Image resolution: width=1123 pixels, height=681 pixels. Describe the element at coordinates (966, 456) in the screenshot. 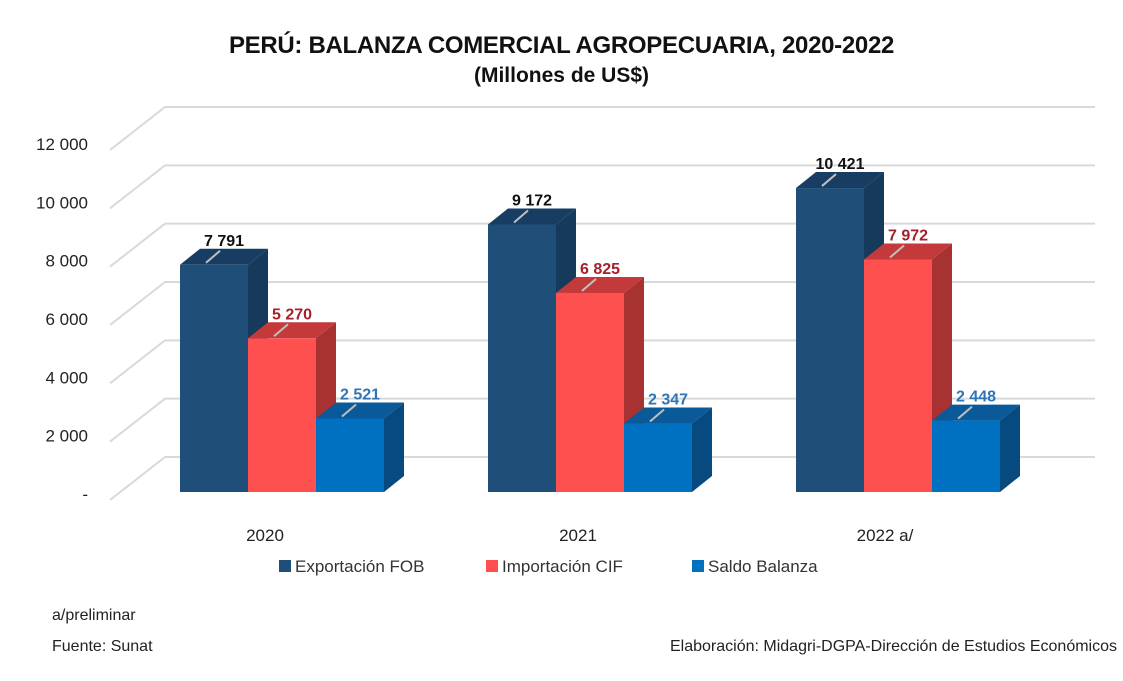

I see `bar-saldo-balanza-2022` at that location.